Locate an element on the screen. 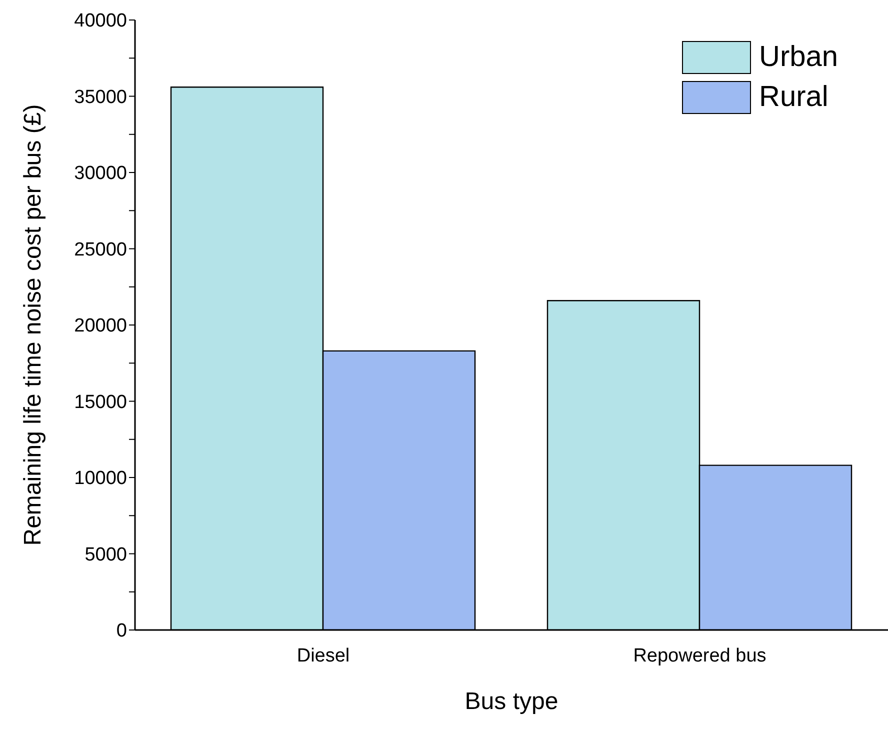 The image size is (888, 731). y-tick-label: 35000 is located at coordinates (100, 97).